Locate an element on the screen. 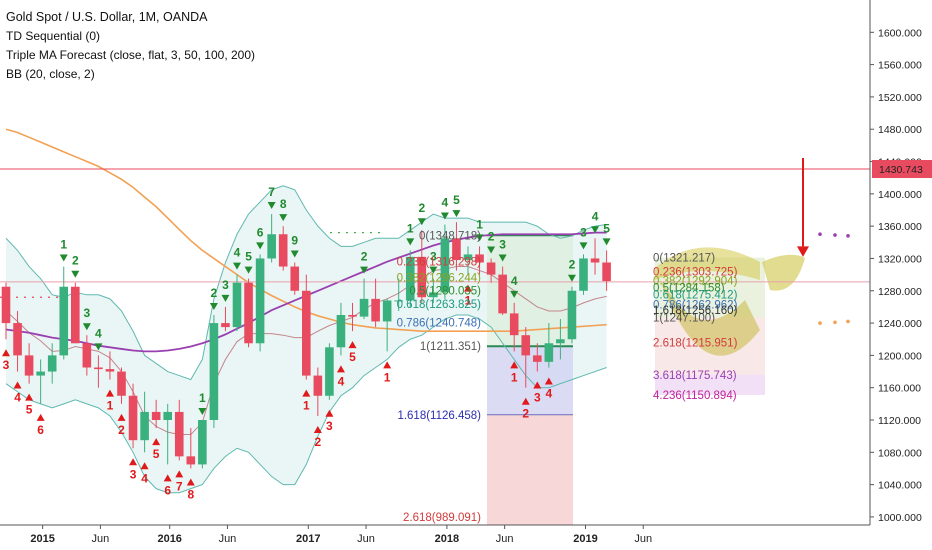  fib-left-label-6: 1(1211.351) is located at coordinates (450, 347).